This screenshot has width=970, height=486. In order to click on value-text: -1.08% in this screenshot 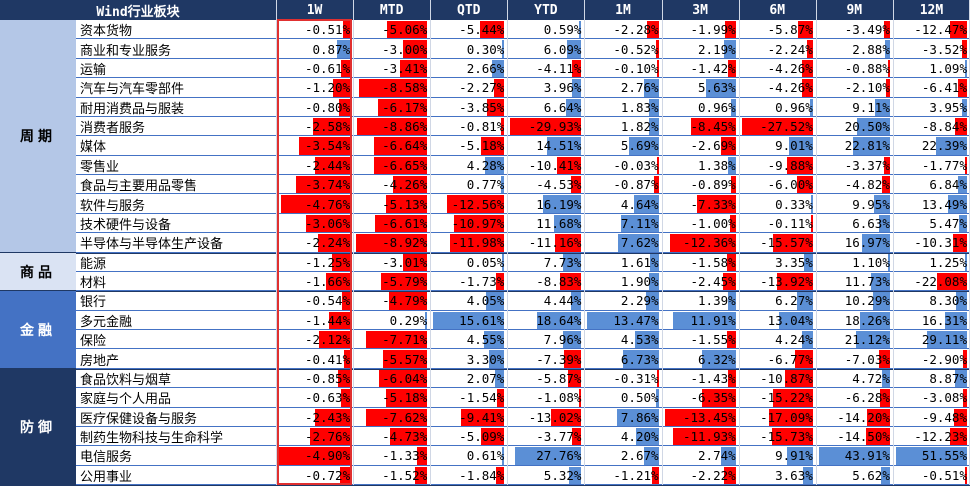, I will do `click(559, 398)`.